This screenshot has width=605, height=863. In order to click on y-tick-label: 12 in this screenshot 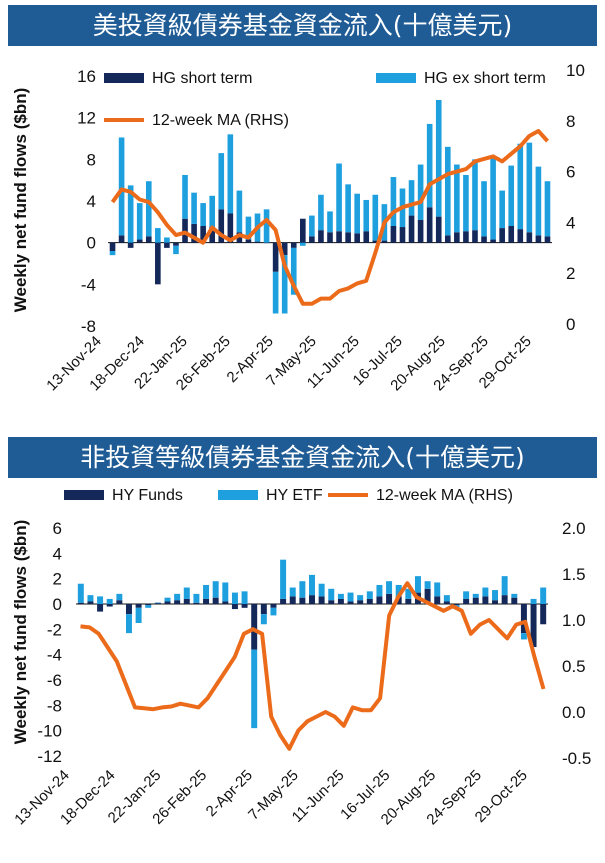, I will do `click(86, 118)`.